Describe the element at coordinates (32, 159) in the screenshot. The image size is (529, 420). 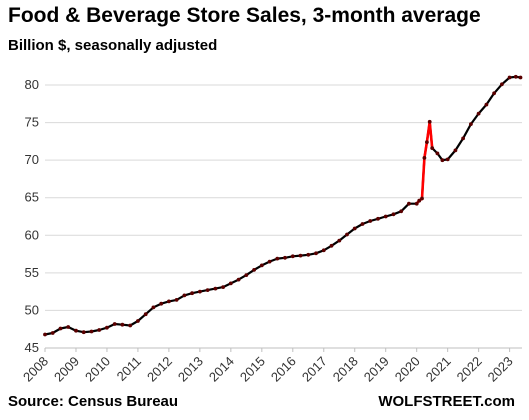
I see `y-tick-label: 70` at that location.